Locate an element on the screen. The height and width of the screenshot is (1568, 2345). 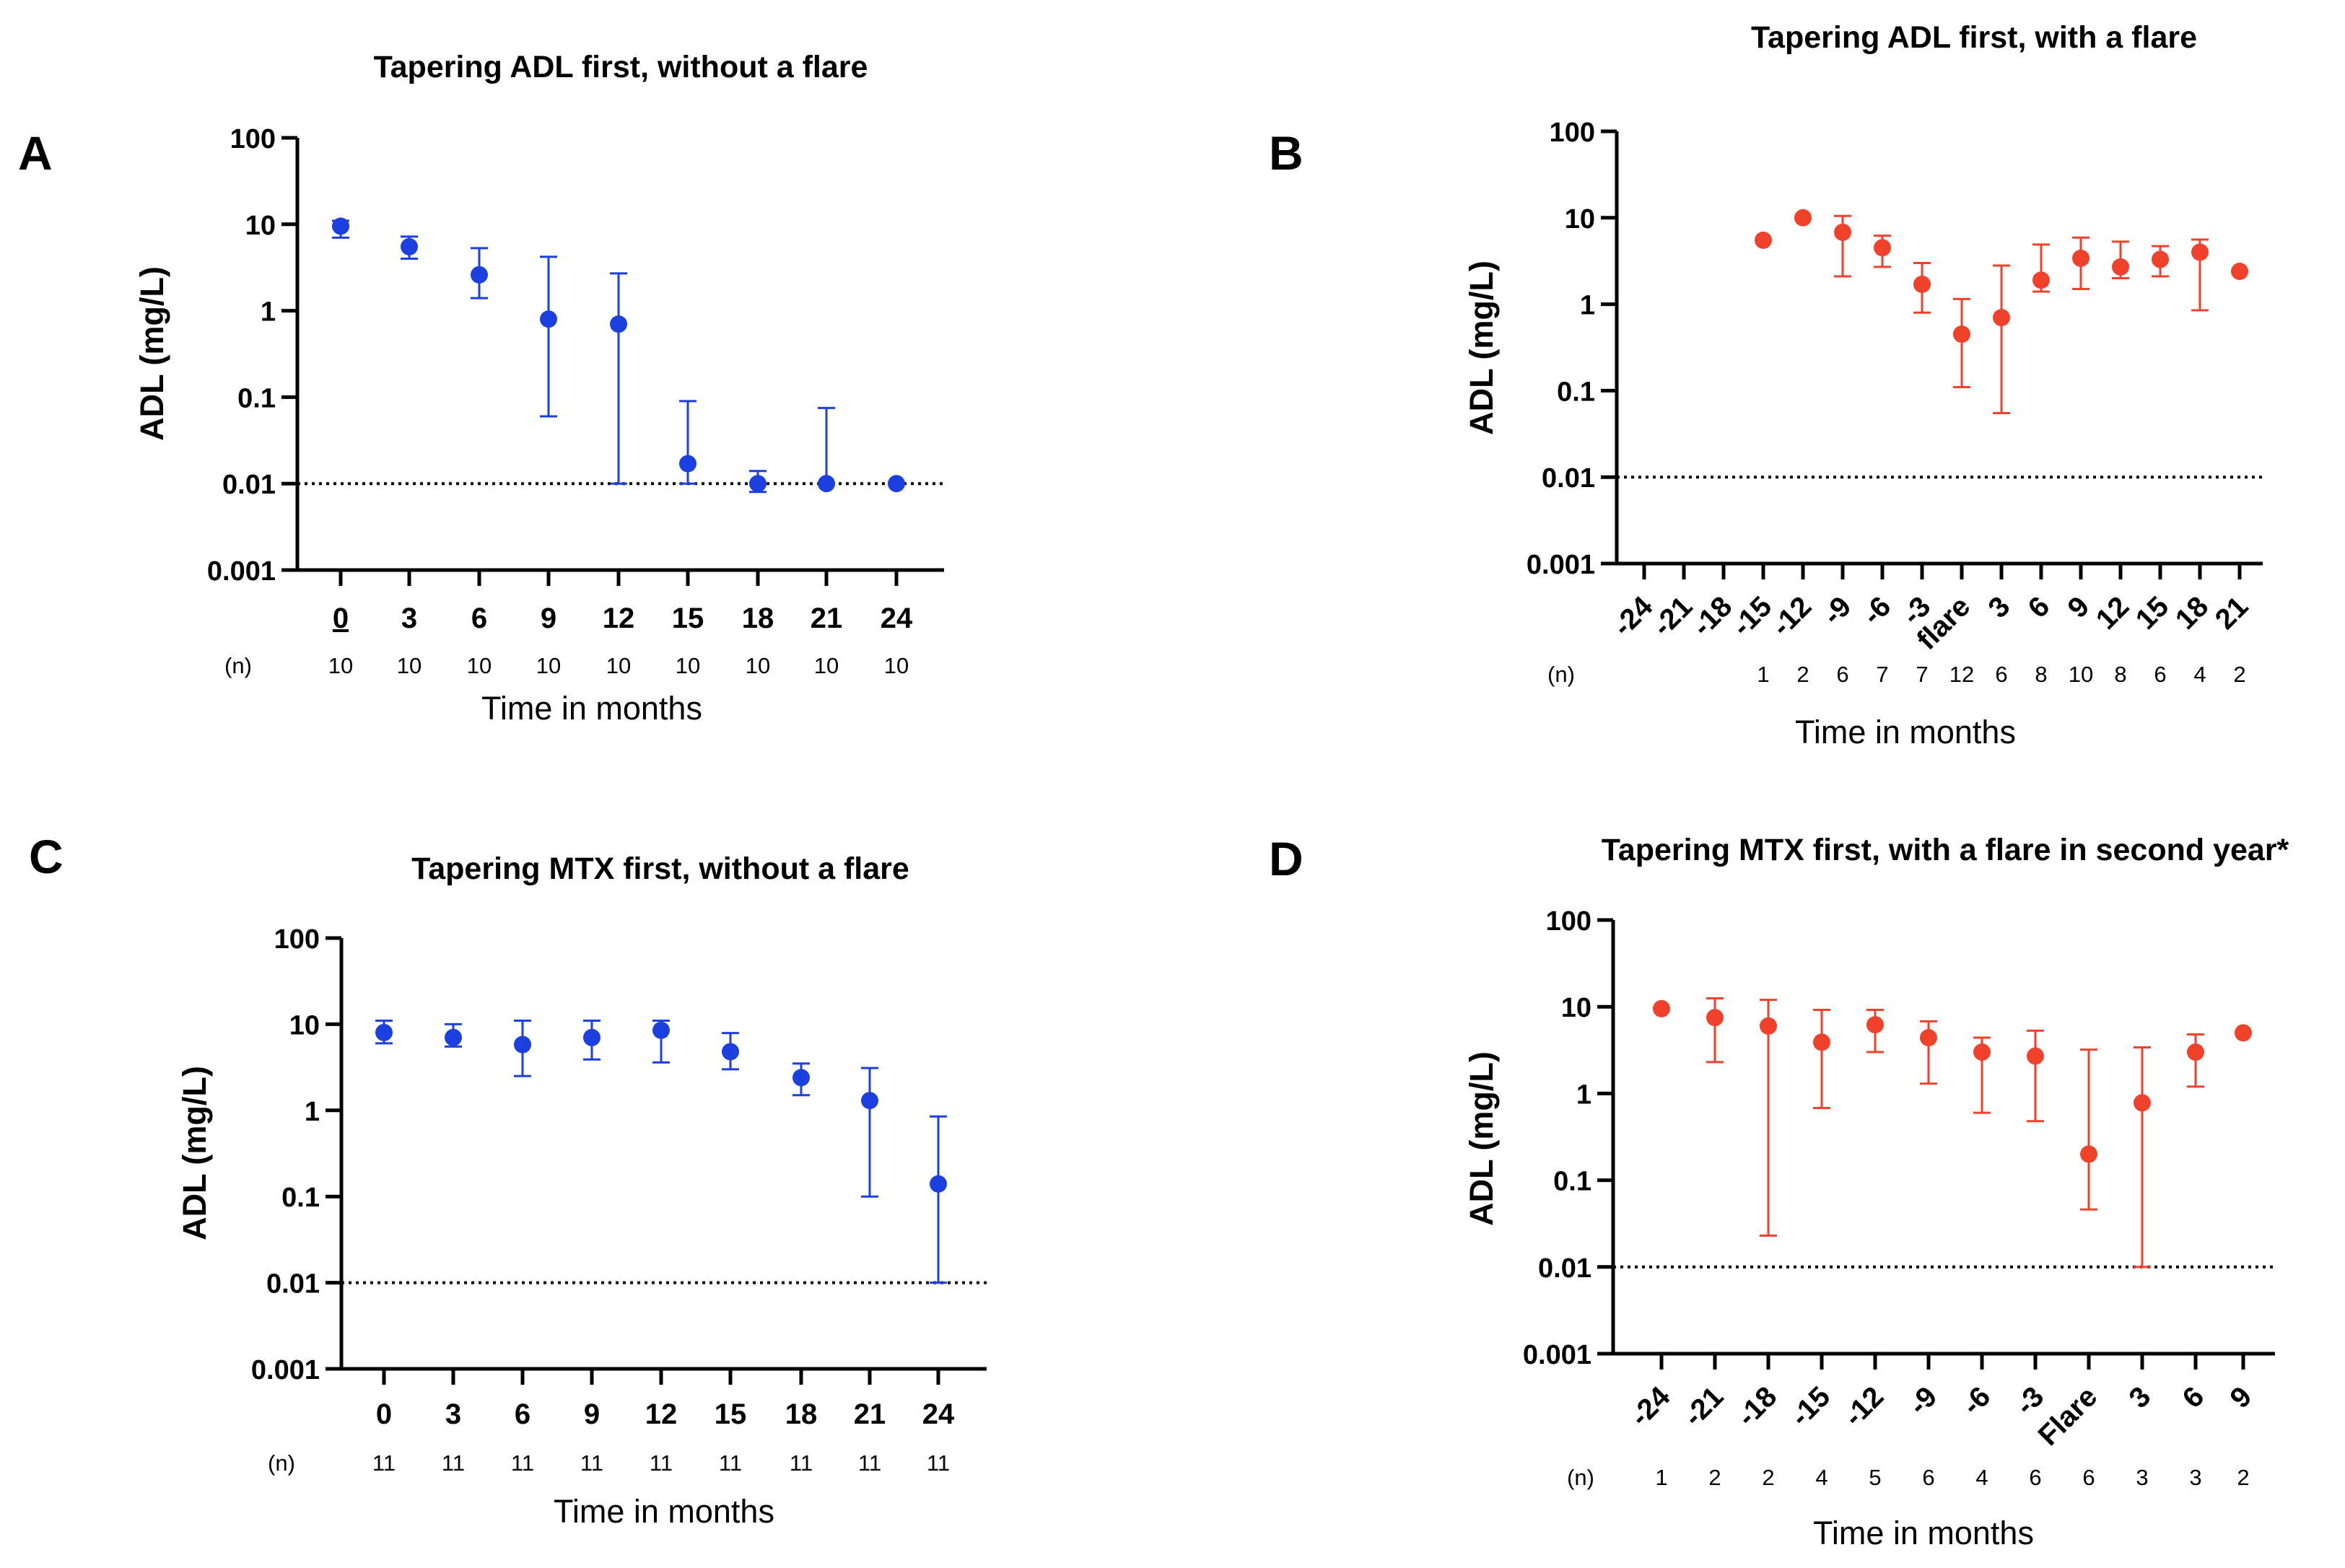
n-count: 3 is located at coordinates (2142, 1477).